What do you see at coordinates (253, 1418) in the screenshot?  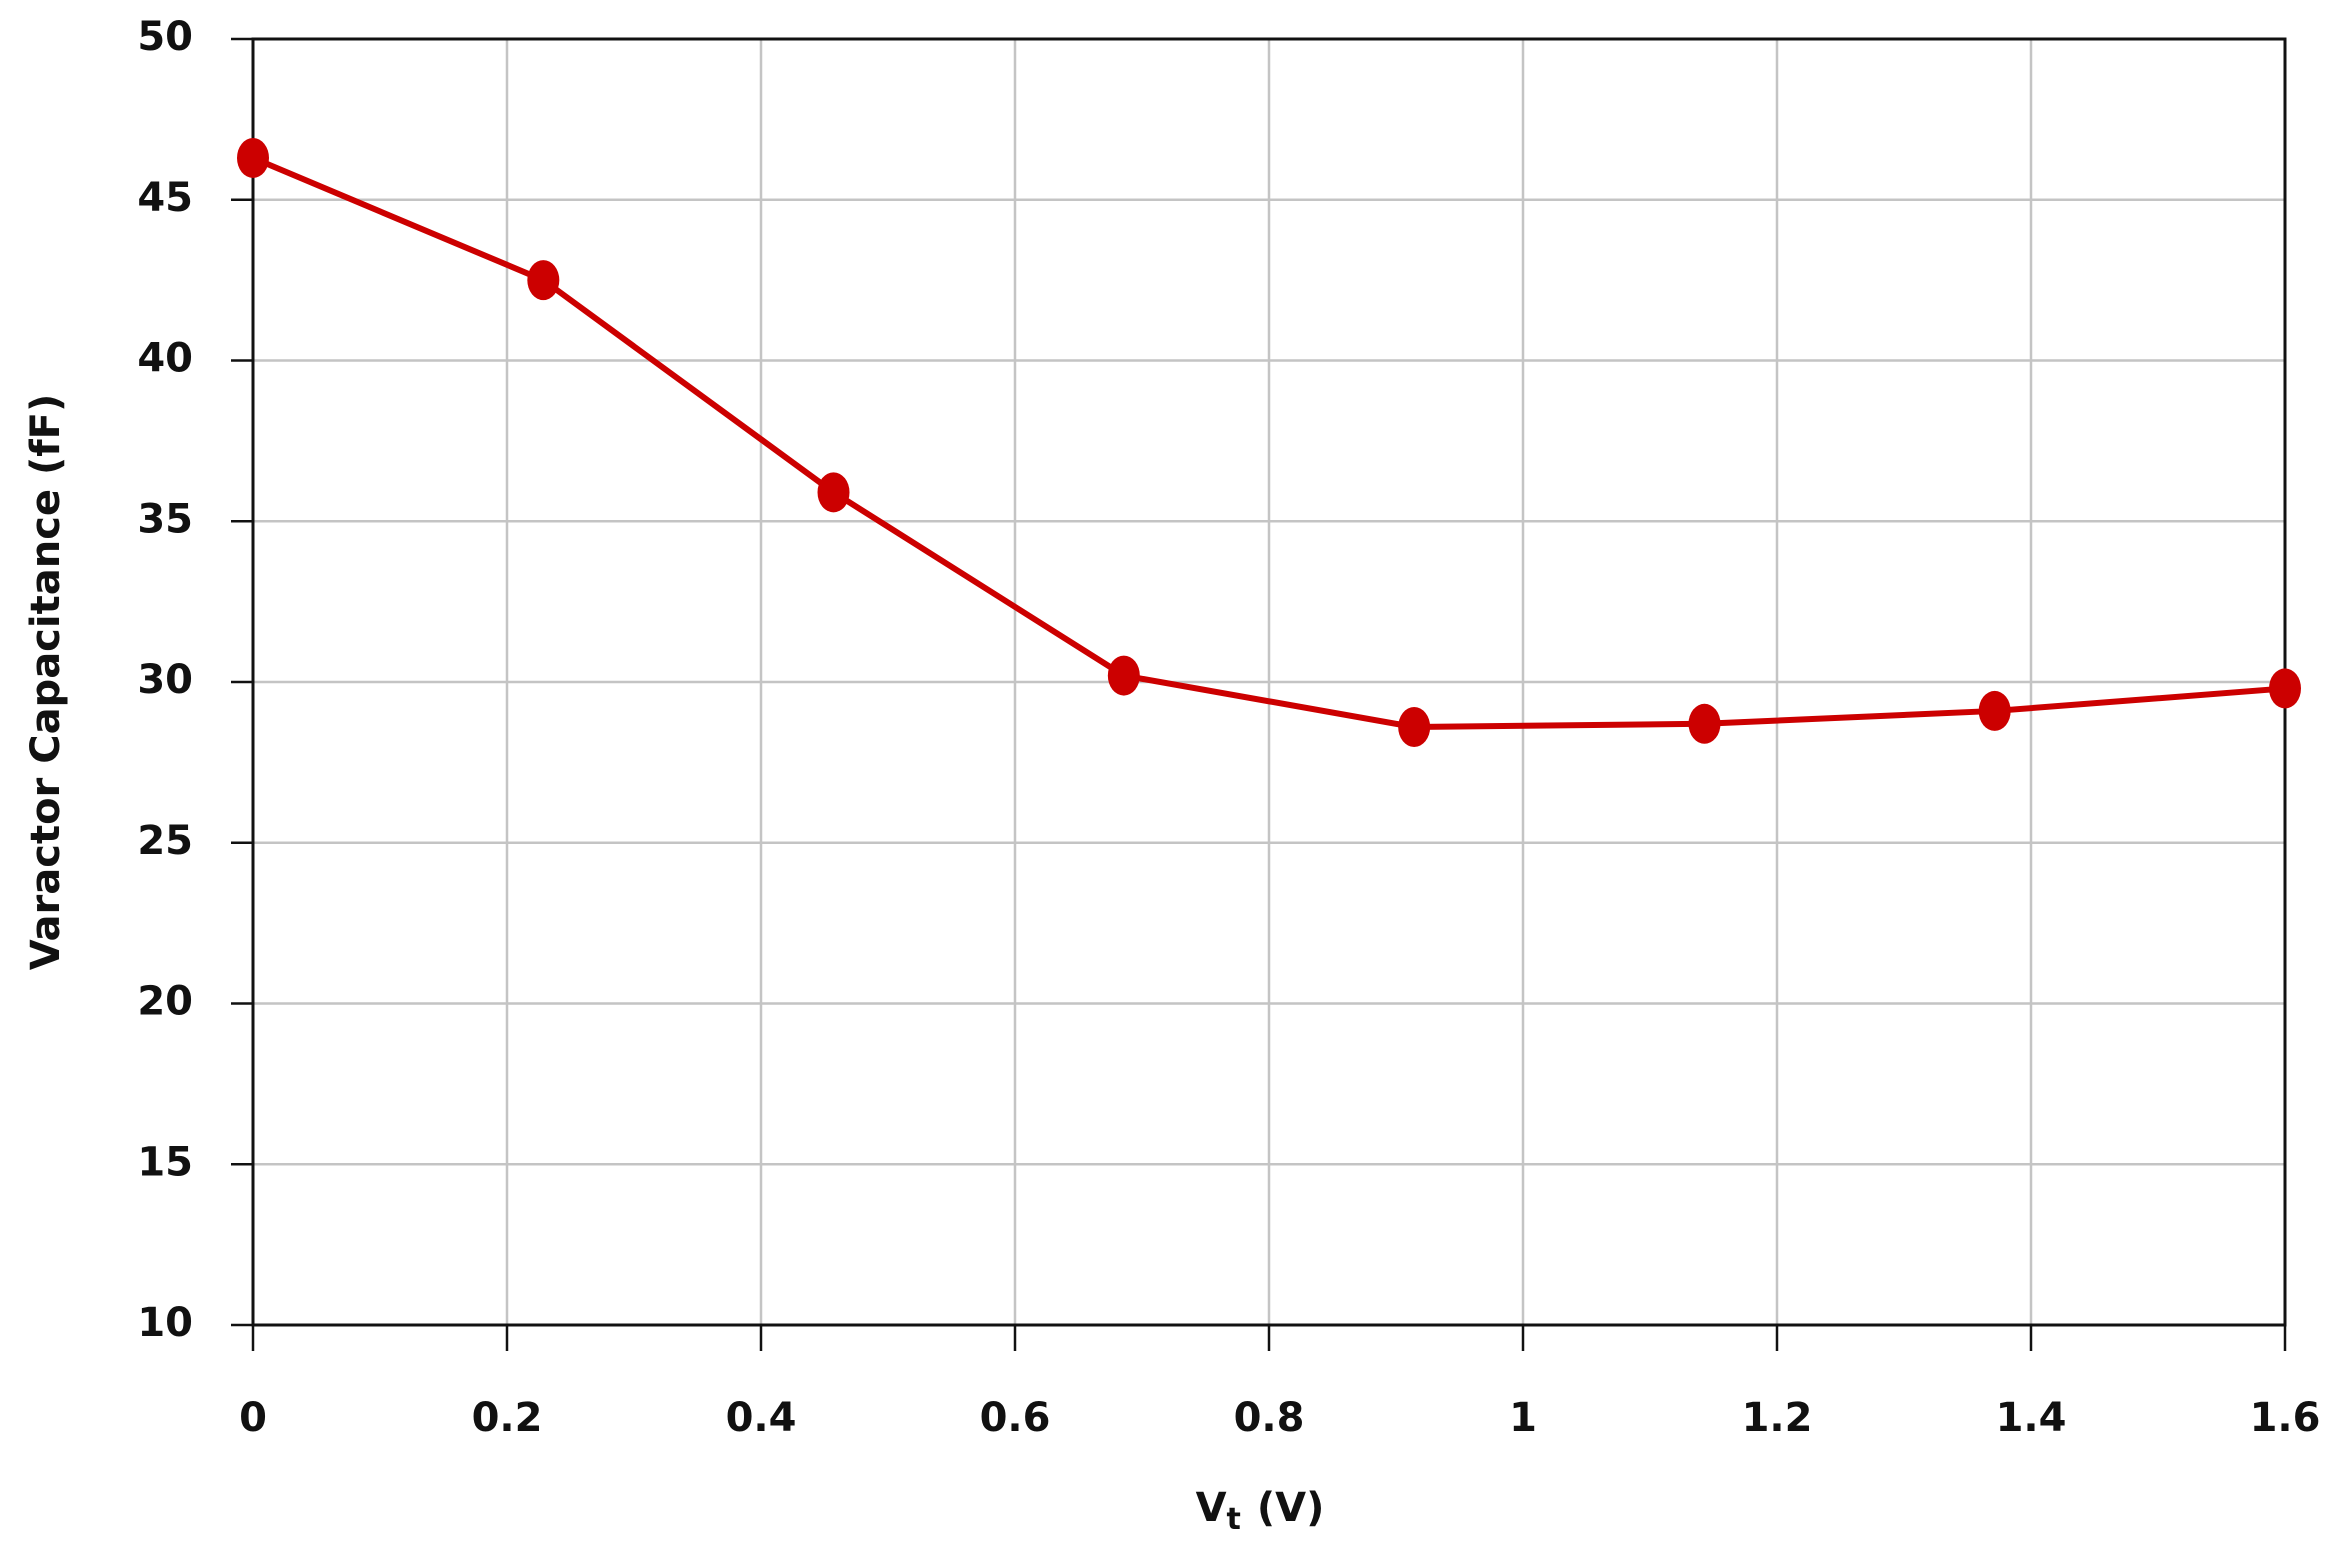 I see `x-tick-label: 0` at bounding box center [253, 1418].